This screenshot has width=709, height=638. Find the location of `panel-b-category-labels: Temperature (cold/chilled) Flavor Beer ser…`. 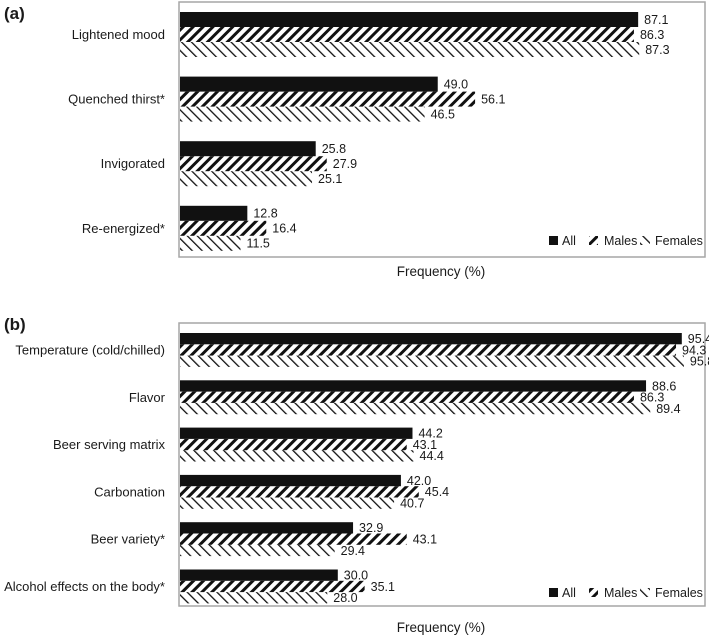

panel-b-category-labels: Temperature (cold/chilled) Flavor Beer ser… is located at coordinates (85, 468).